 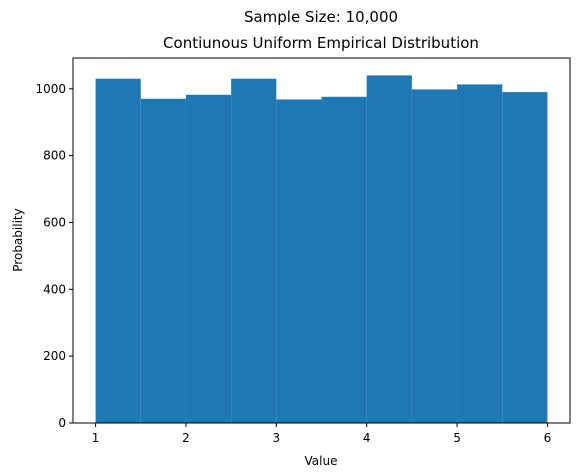 I want to click on y-tick-label: 800, so click(x=54, y=156).